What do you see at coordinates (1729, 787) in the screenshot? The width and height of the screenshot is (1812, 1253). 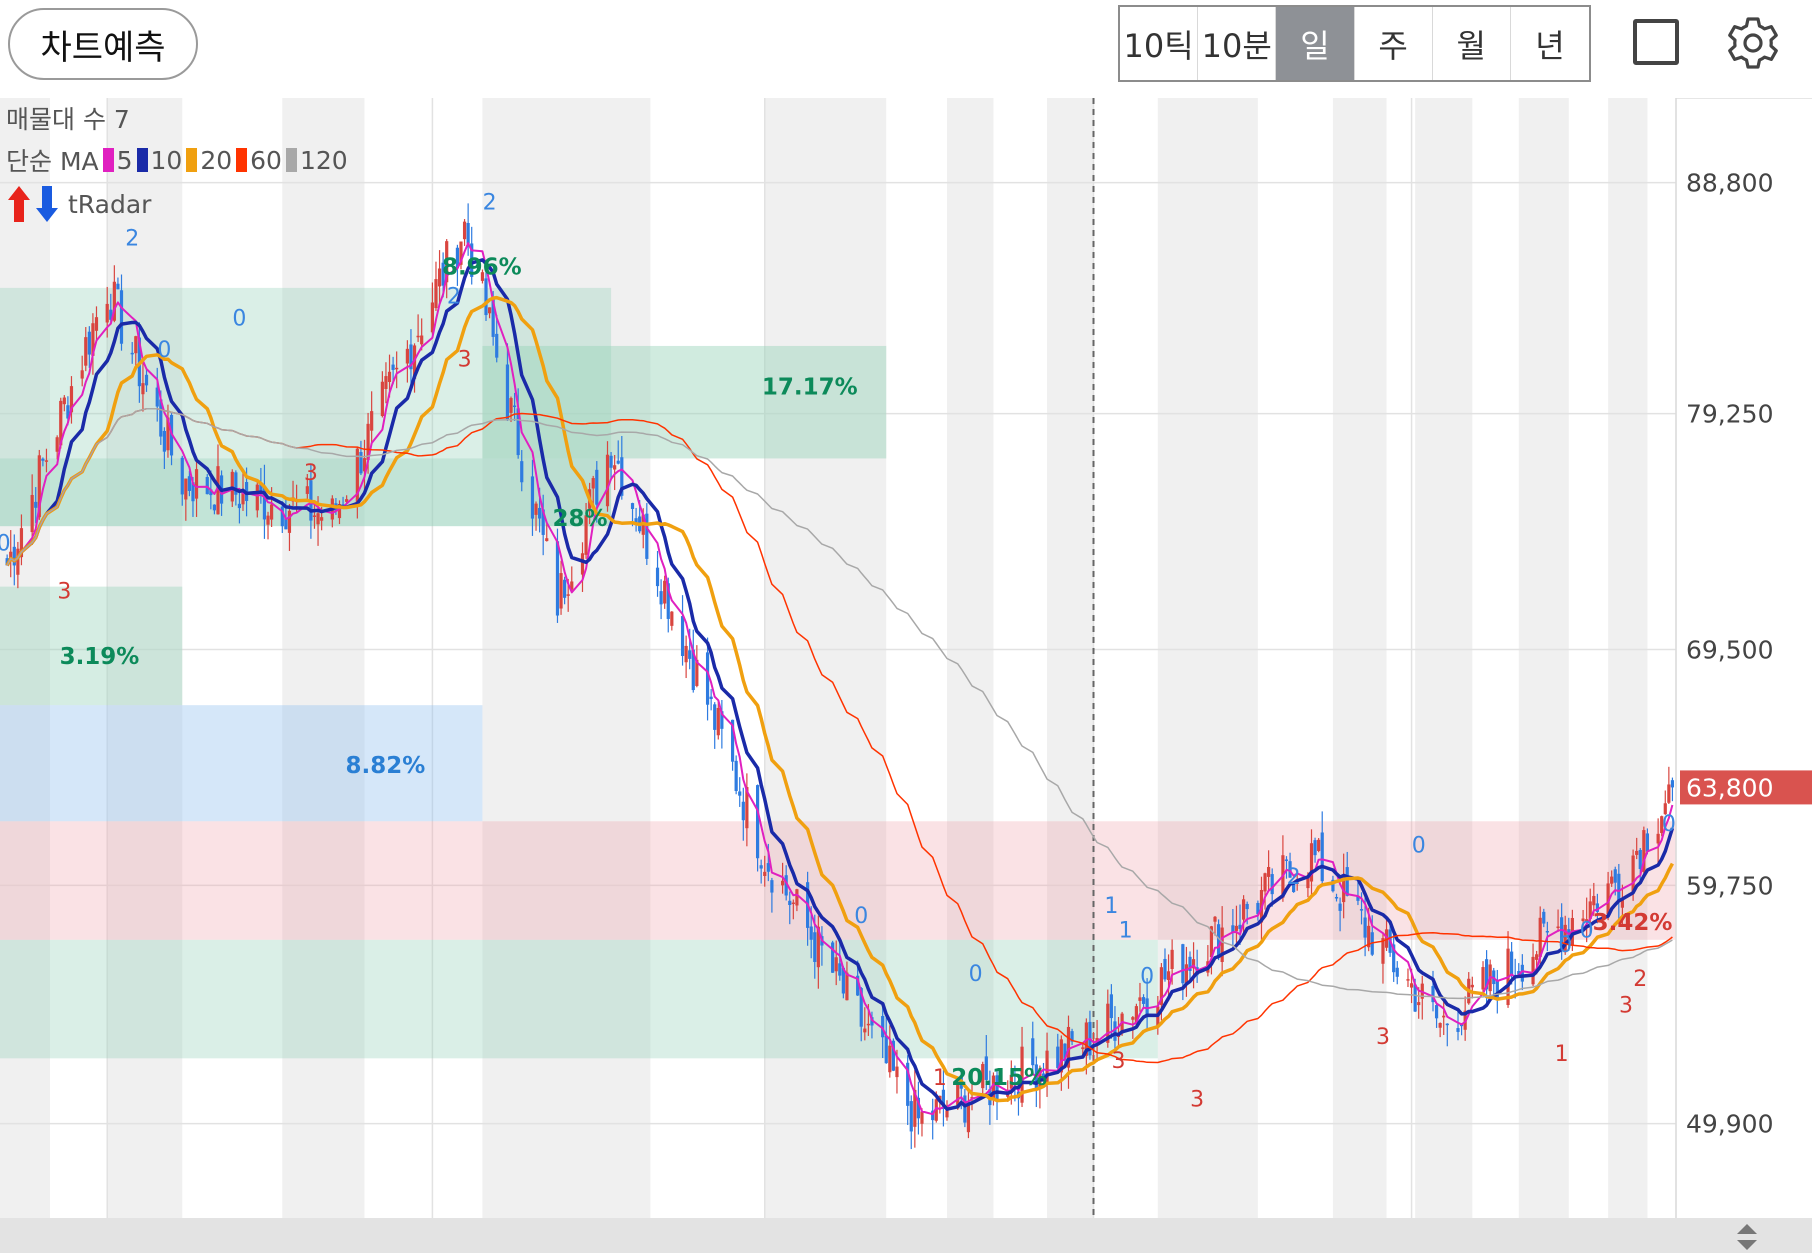 I see `current-price-label: 63,800` at bounding box center [1729, 787].